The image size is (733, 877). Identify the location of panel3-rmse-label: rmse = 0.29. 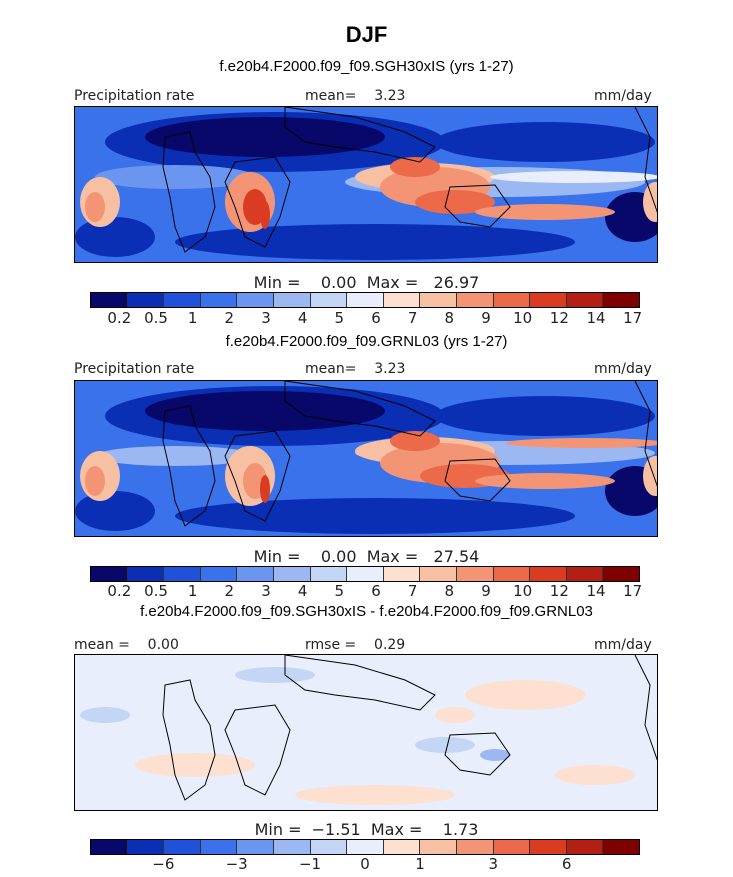
(355, 645).